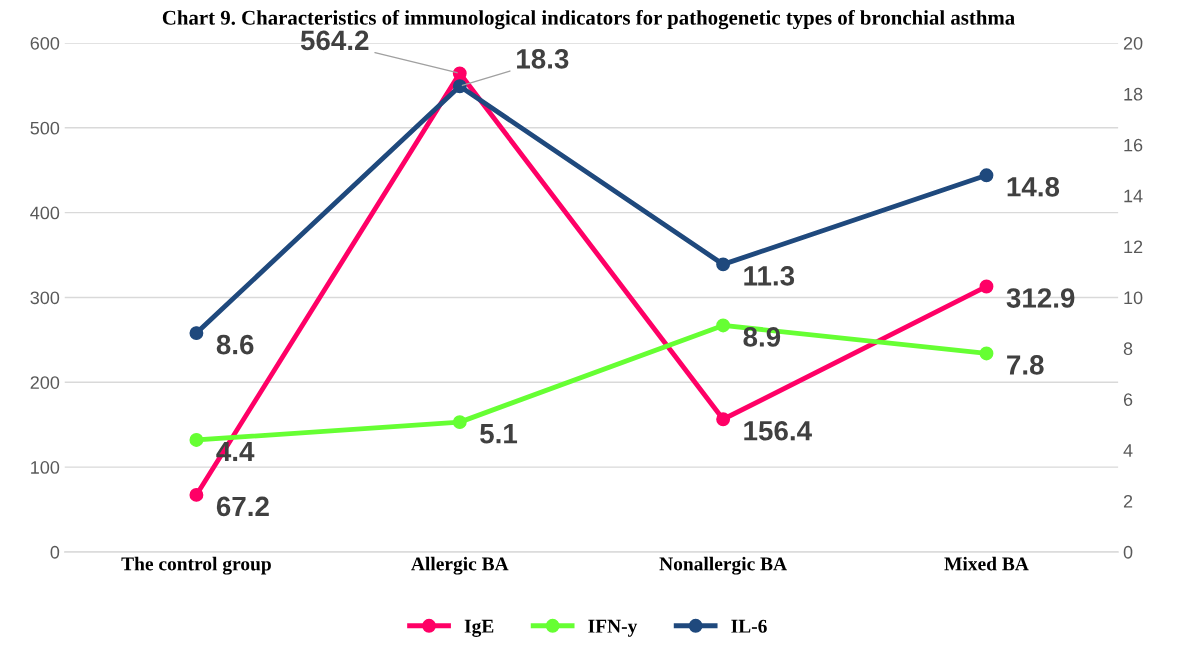 Image resolution: width=1177 pixels, height=661 pixels. I want to click on y-tick-label: 0, so click(55, 552).